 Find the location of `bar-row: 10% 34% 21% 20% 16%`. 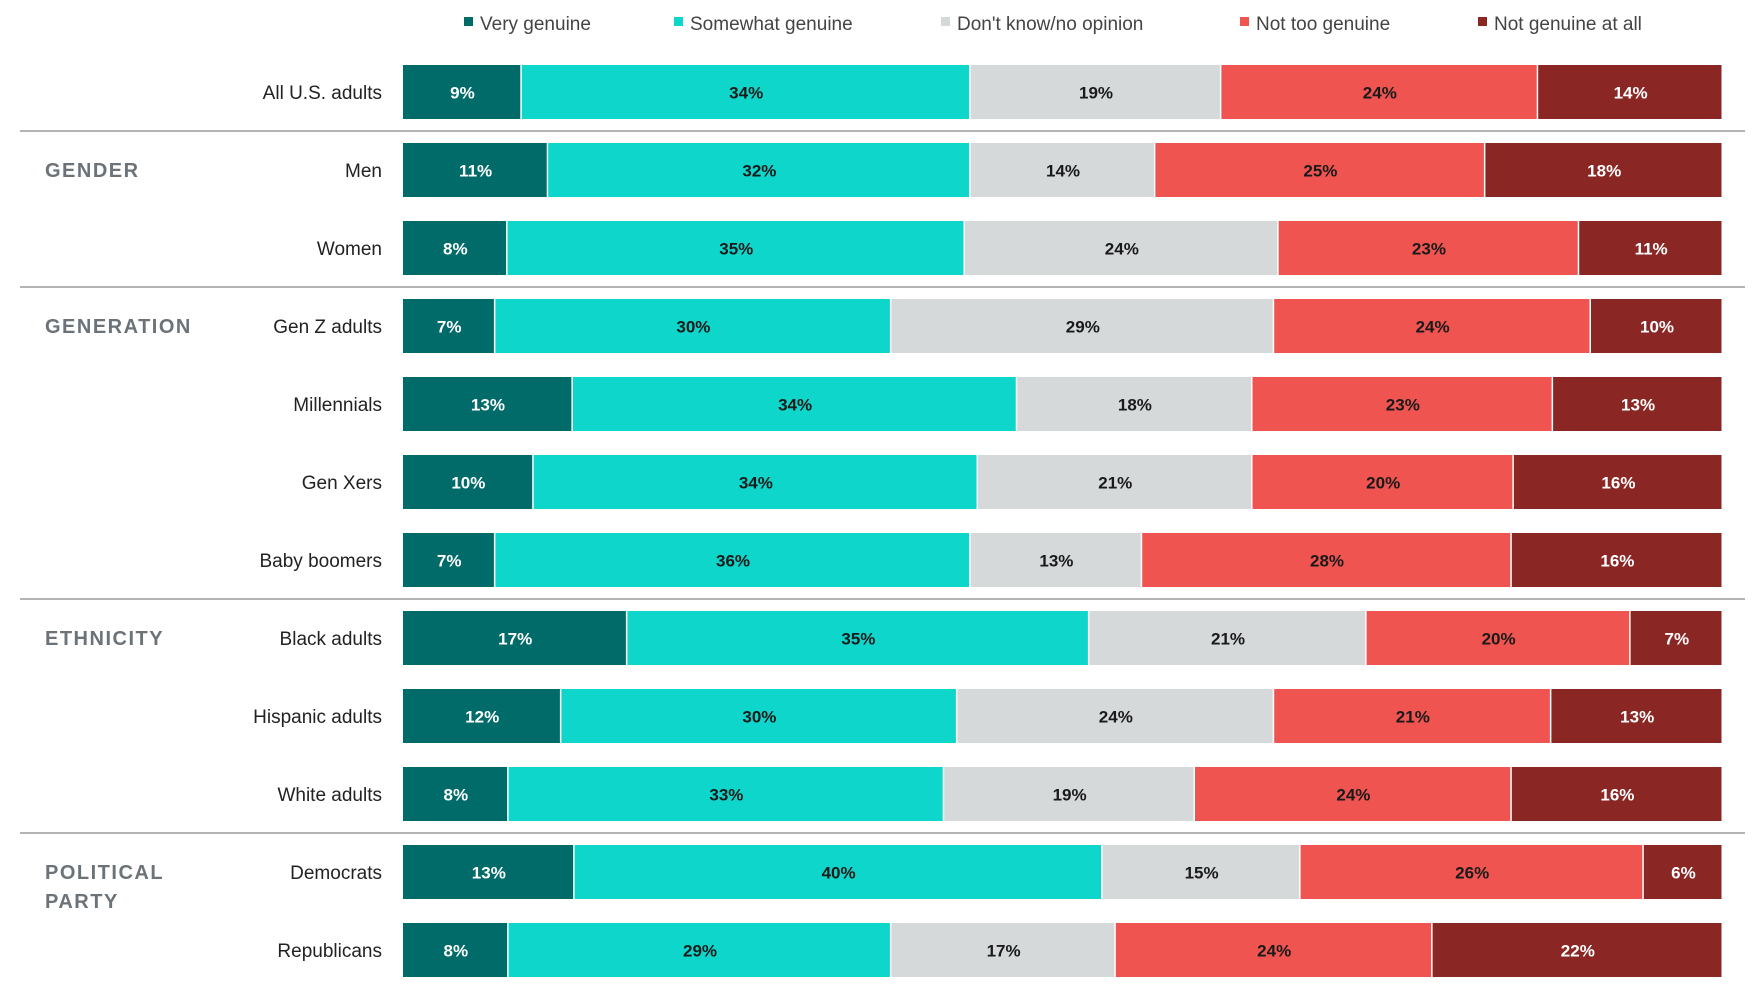

bar-row: 10% 34% 21% 20% 16% is located at coordinates (1062, 482).